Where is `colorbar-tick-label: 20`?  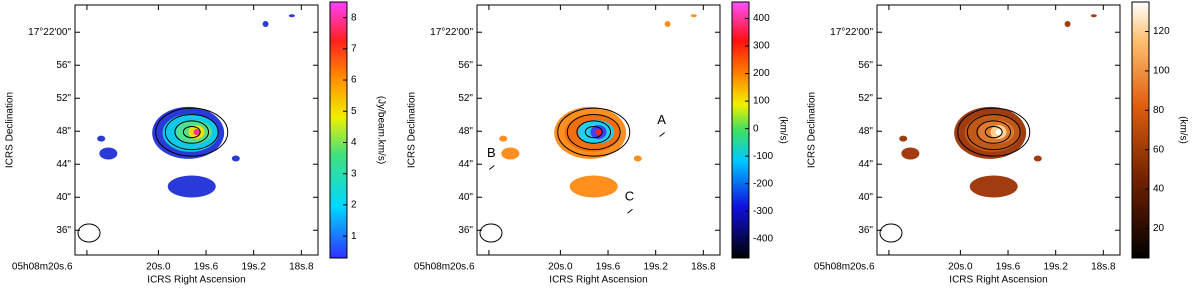 colorbar-tick-label: 20 is located at coordinates (1159, 228).